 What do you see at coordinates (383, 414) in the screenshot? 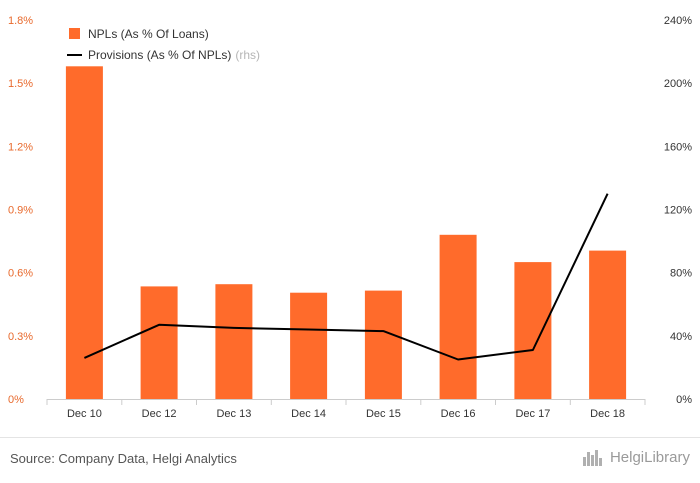
I see `x-tick-label: Dec 15` at bounding box center [383, 414].